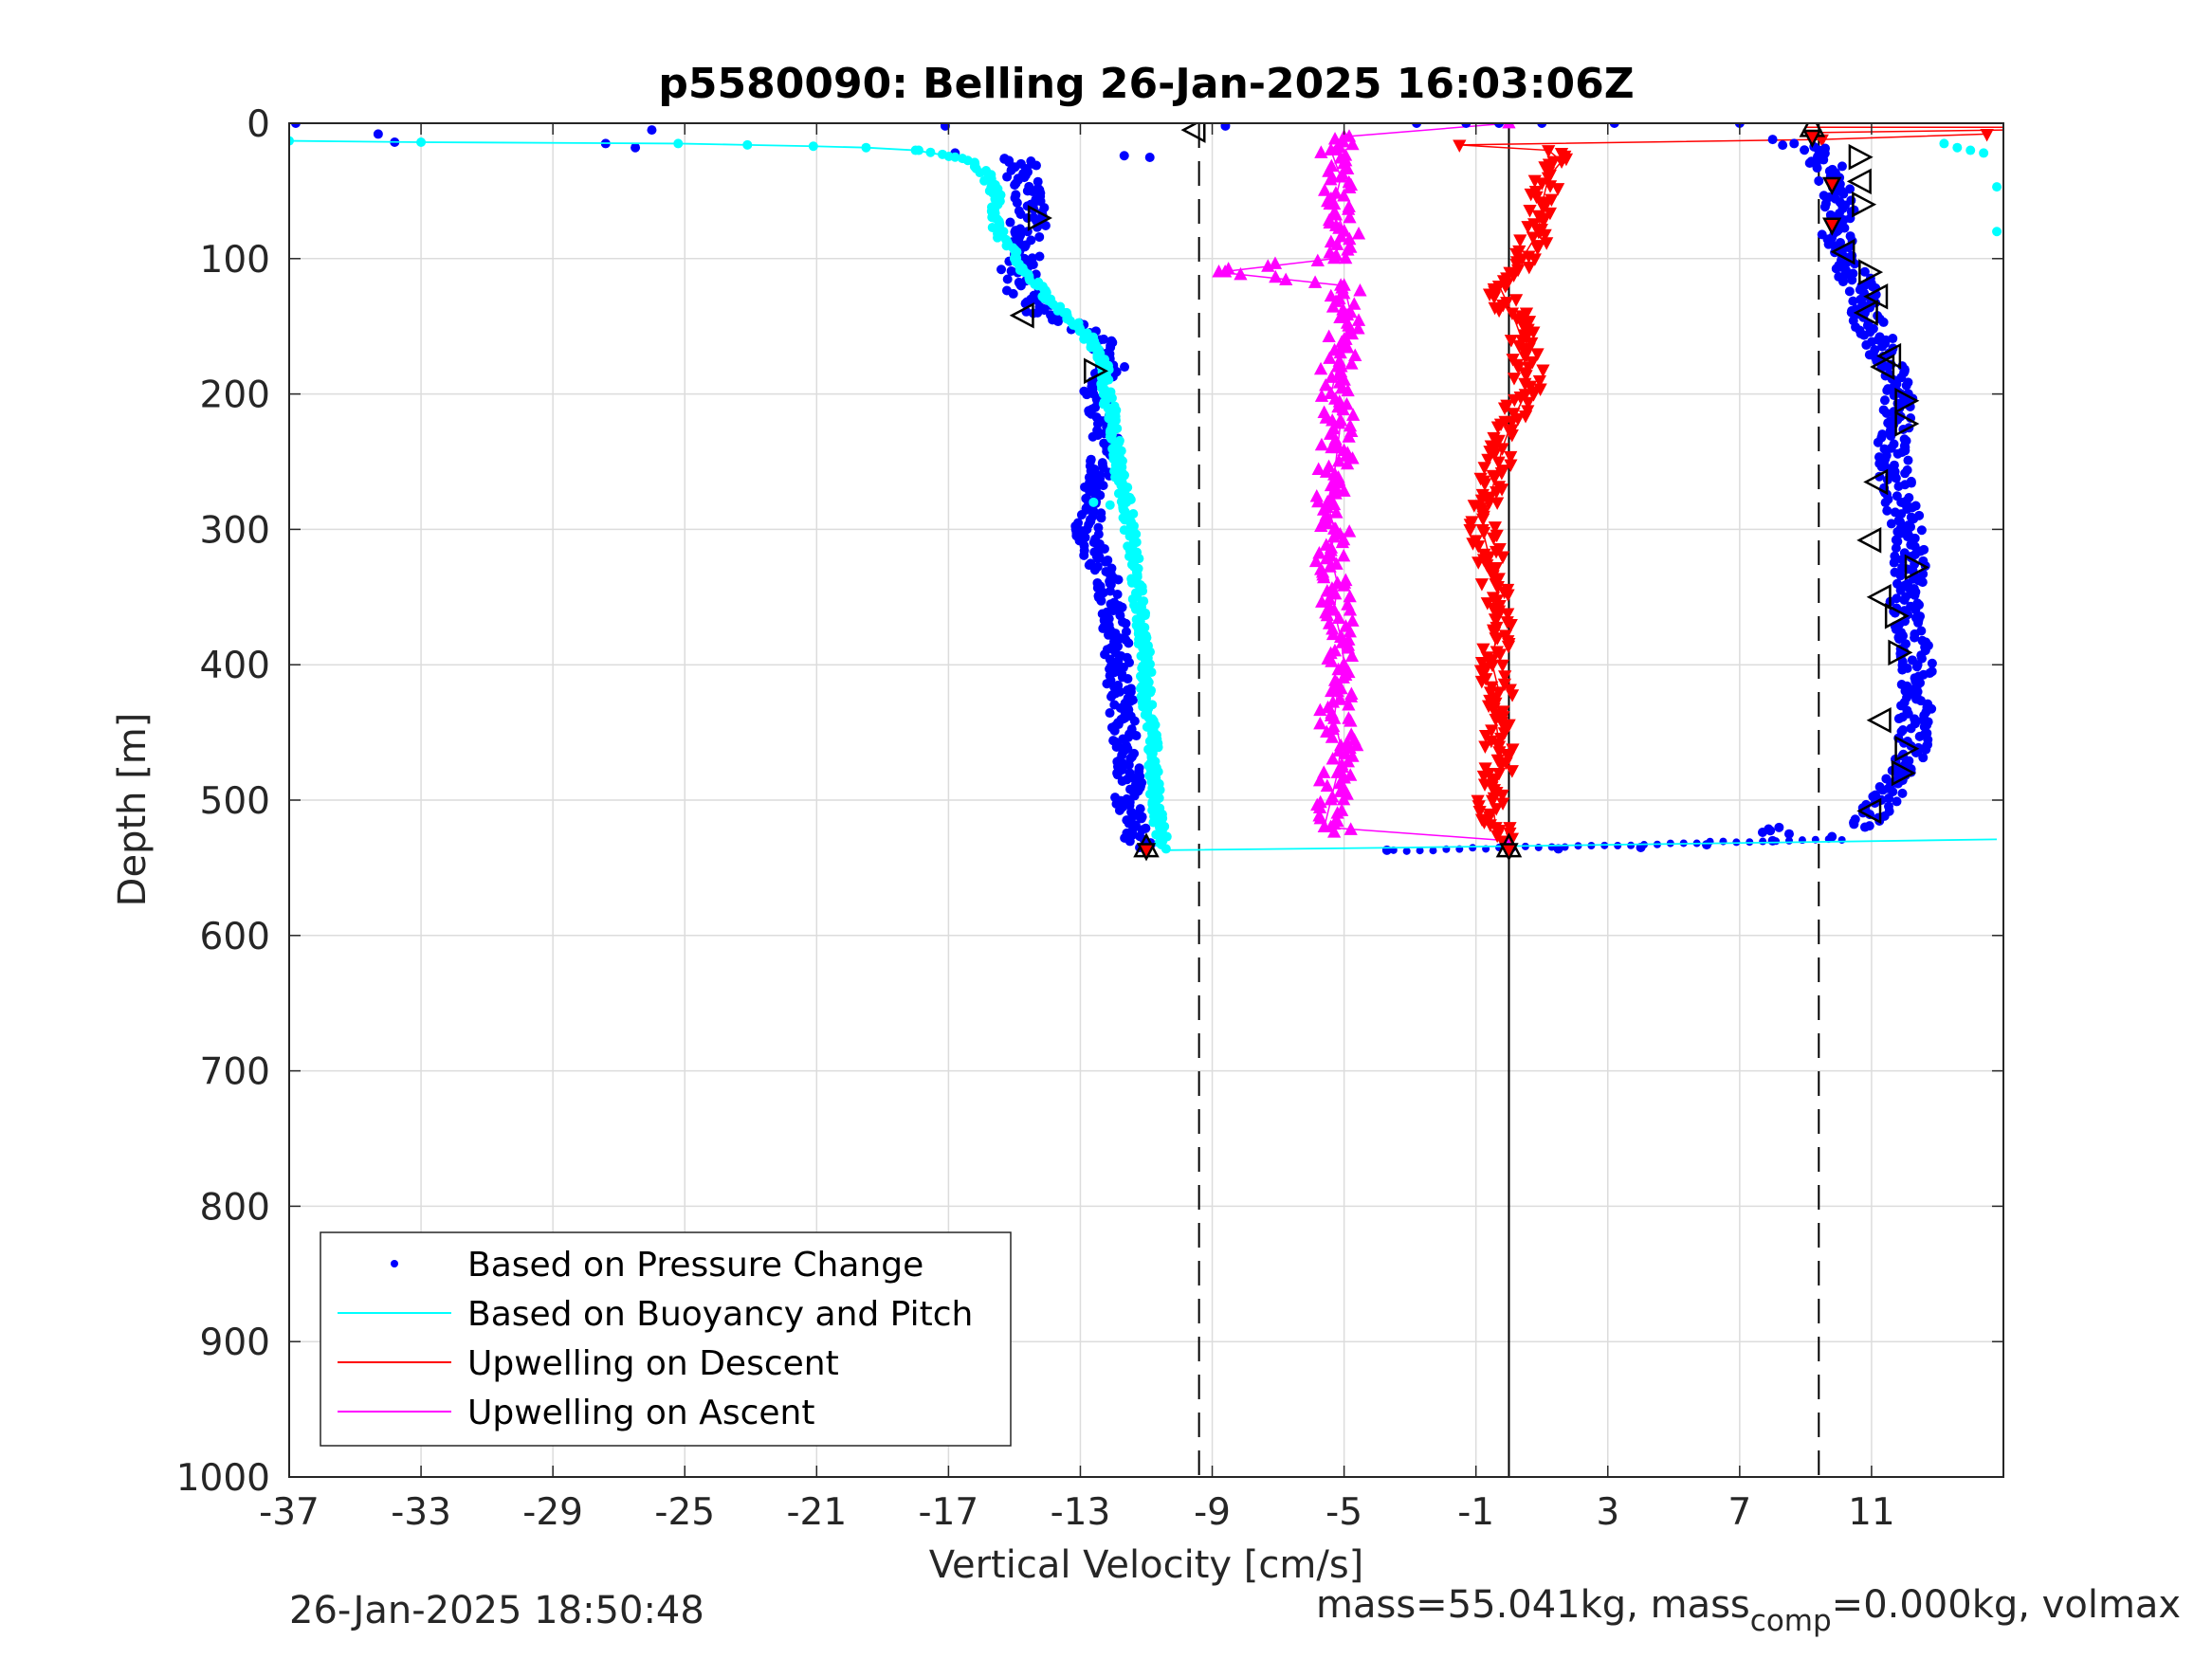 This screenshot has height=1659, width=2212. Describe the element at coordinates (1146, 84) in the screenshot. I see `chart-title: p5580090: Belling 26-Jan-2025 16:03:06Z` at that location.